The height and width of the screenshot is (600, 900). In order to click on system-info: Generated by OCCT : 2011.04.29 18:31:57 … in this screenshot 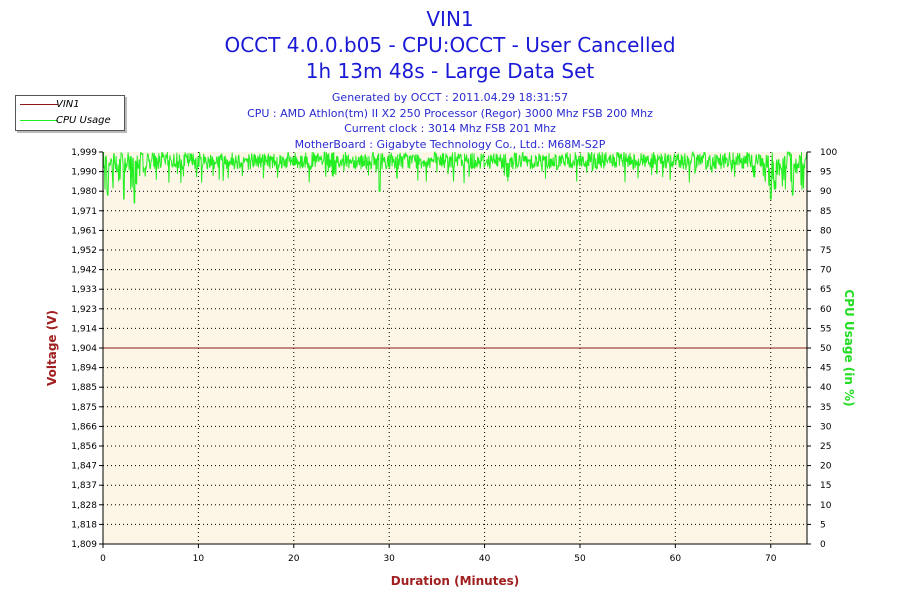, I will do `click(450, 121)`.